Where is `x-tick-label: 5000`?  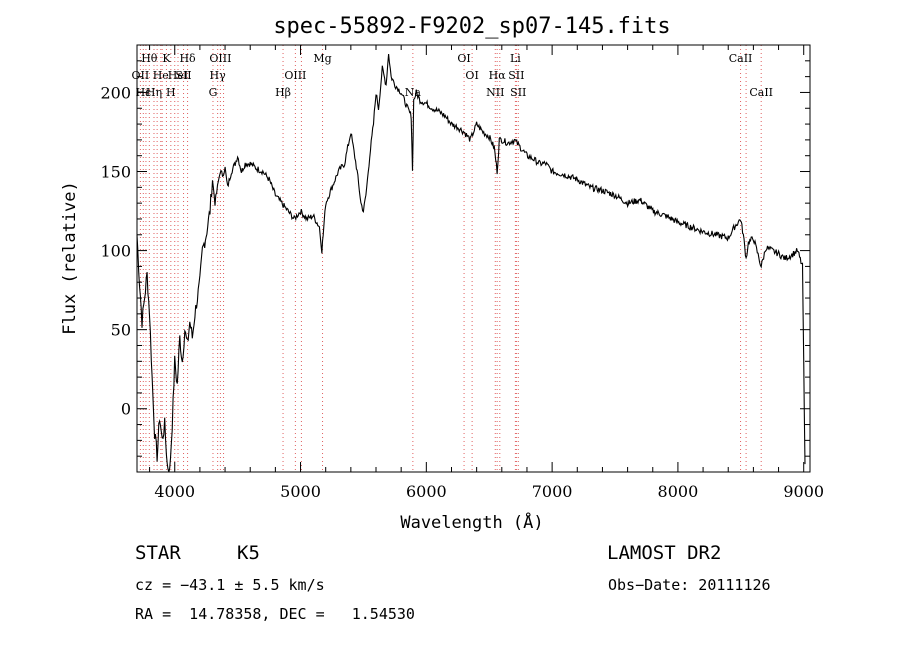
x-tick-label: 5000 is located at coordinates (300, 491).